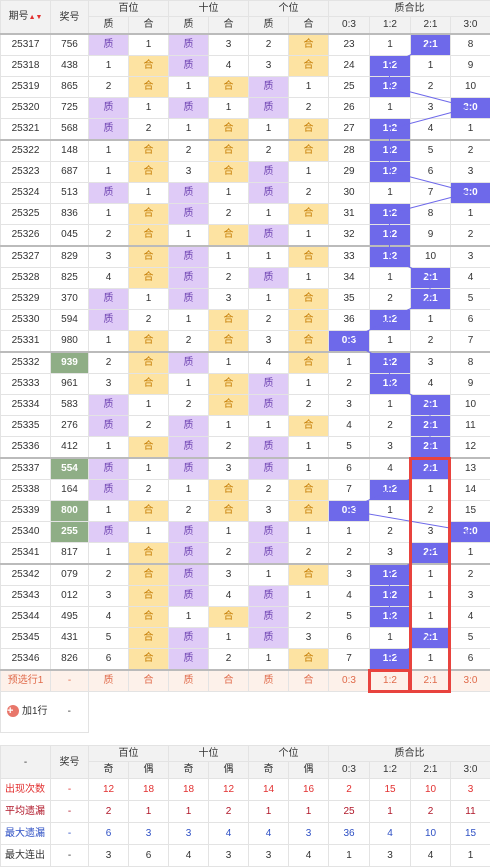  Describe the element at coordinates (245, 712) in the screenshot. I see `add-row: +加1行-` at that location.